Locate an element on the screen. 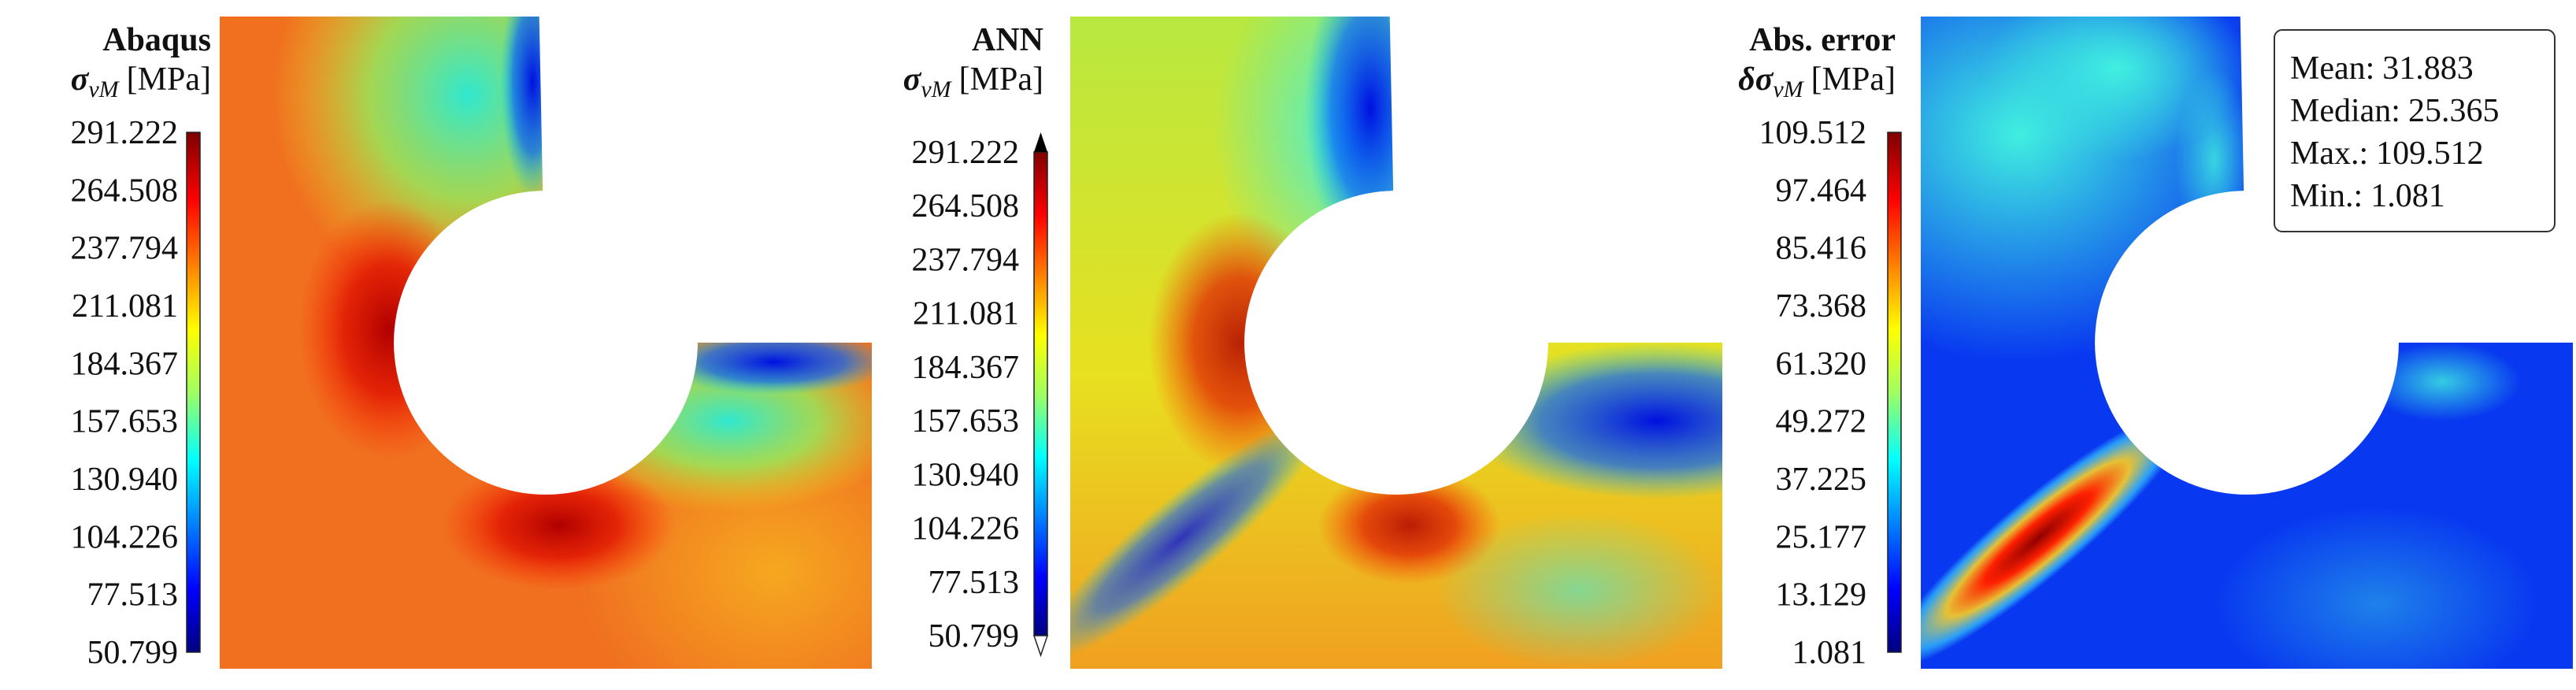 The height and width of the screenshot is (690, 2576). stats-line: Median: 25.365 is located at coordinates (2394, 111).